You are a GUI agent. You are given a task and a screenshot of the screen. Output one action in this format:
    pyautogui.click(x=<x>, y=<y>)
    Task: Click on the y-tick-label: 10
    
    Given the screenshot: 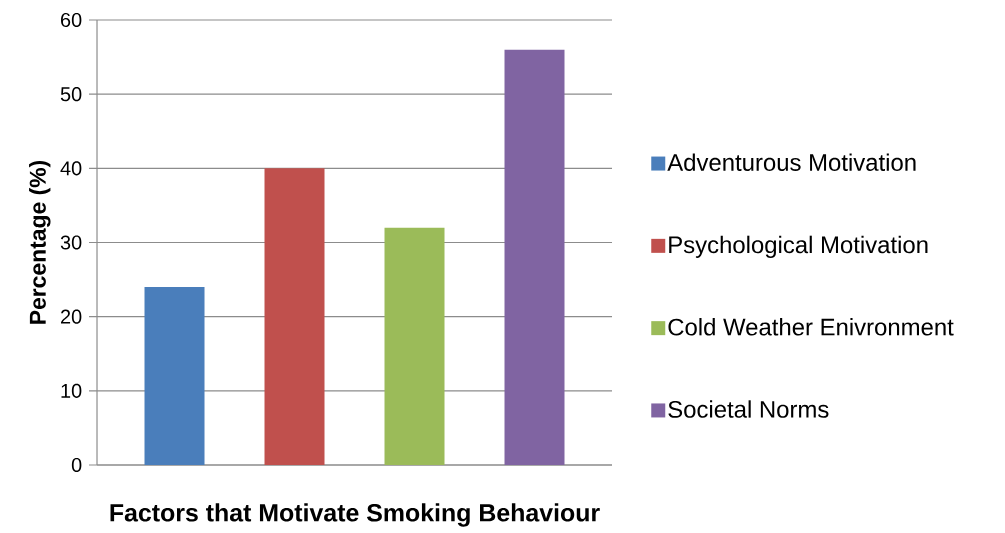 What is the action you would take?
    pyautogui.click(x=71, y=390)
    